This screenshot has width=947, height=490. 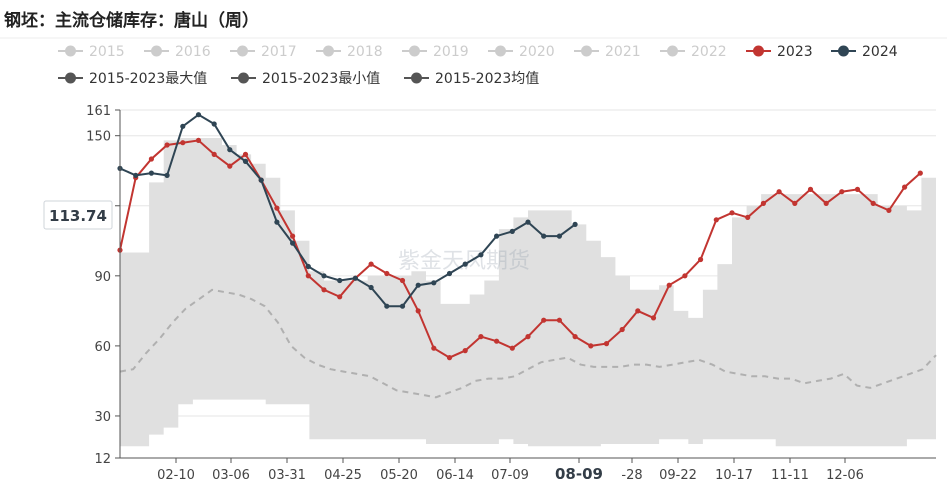 What do you see at coordinates (864, 52) in the screenshot?
I see `legend-item-active-1: 2024` at bounding box center [864, 52].